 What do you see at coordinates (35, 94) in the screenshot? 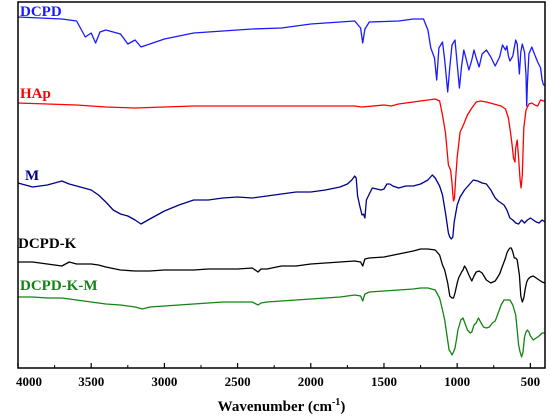
I see `series-label-hap: HAp` at bounding box center [35, 94].